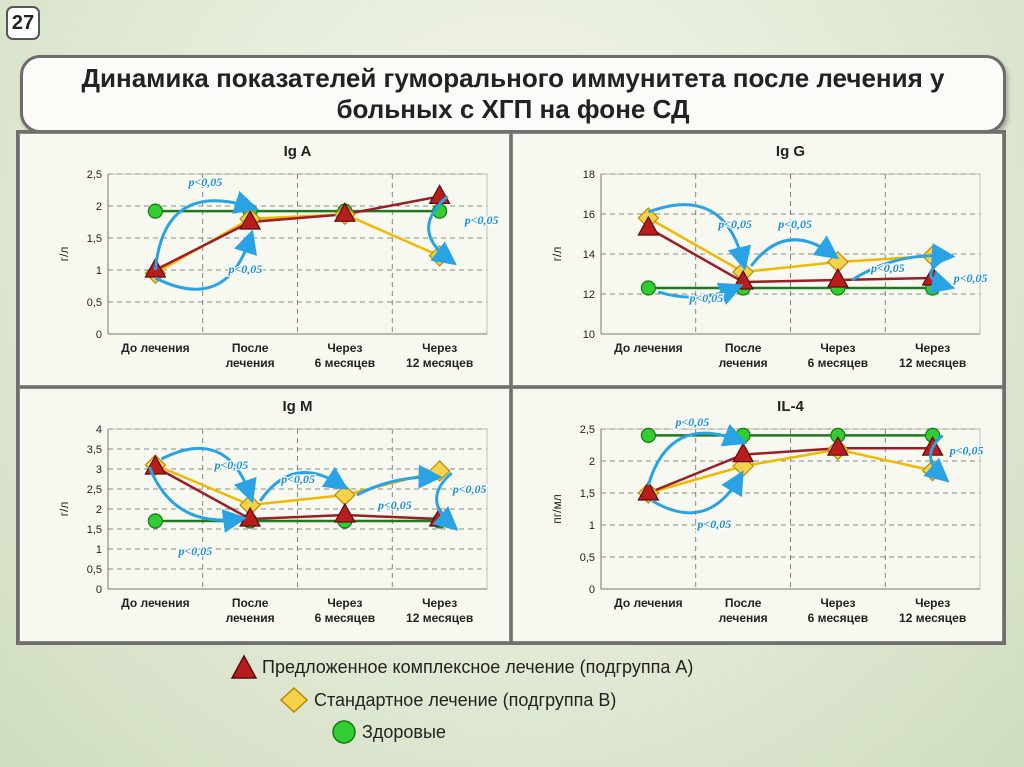 The image size is (1024, 767). I want to click on chart-title: Ig A, so click(298, 151).